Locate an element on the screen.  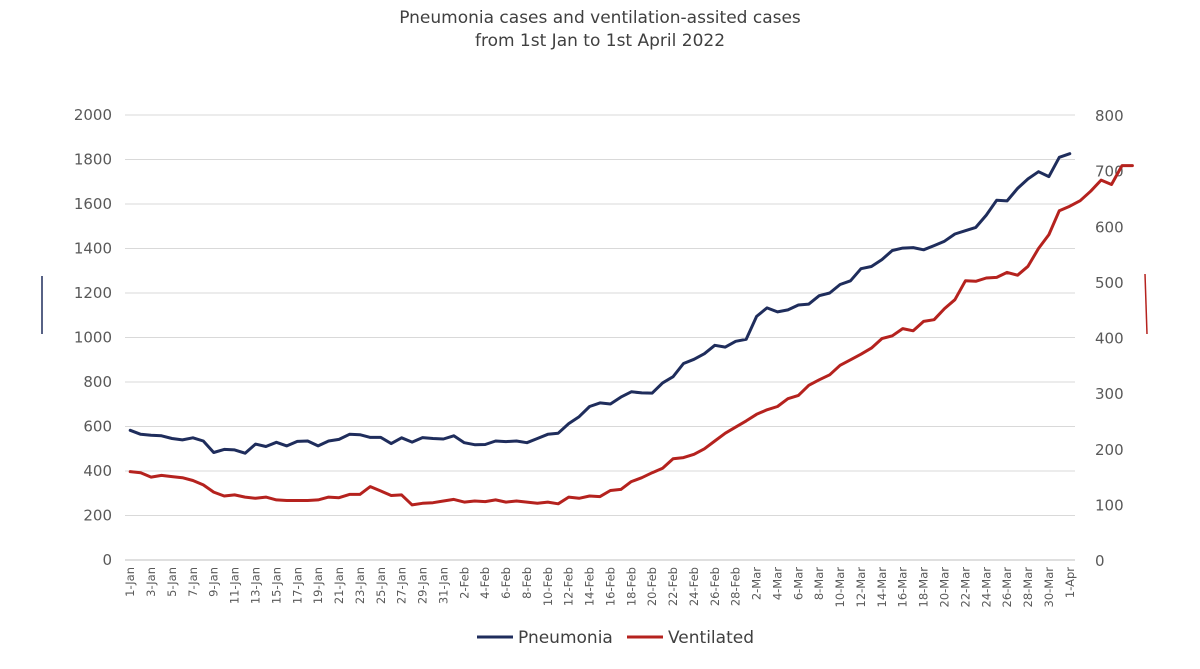
x-tick-label: 16-Feb is located at coordinates (610, 586).